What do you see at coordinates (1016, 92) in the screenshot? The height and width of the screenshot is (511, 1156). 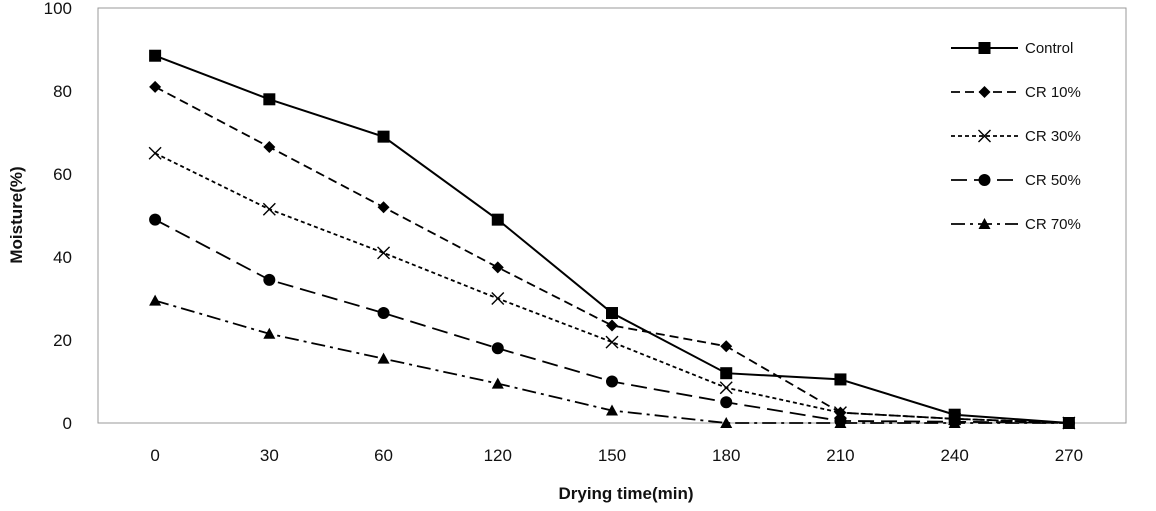 I see `legend-item: CR 10%` at bounding box center [1016, 92].